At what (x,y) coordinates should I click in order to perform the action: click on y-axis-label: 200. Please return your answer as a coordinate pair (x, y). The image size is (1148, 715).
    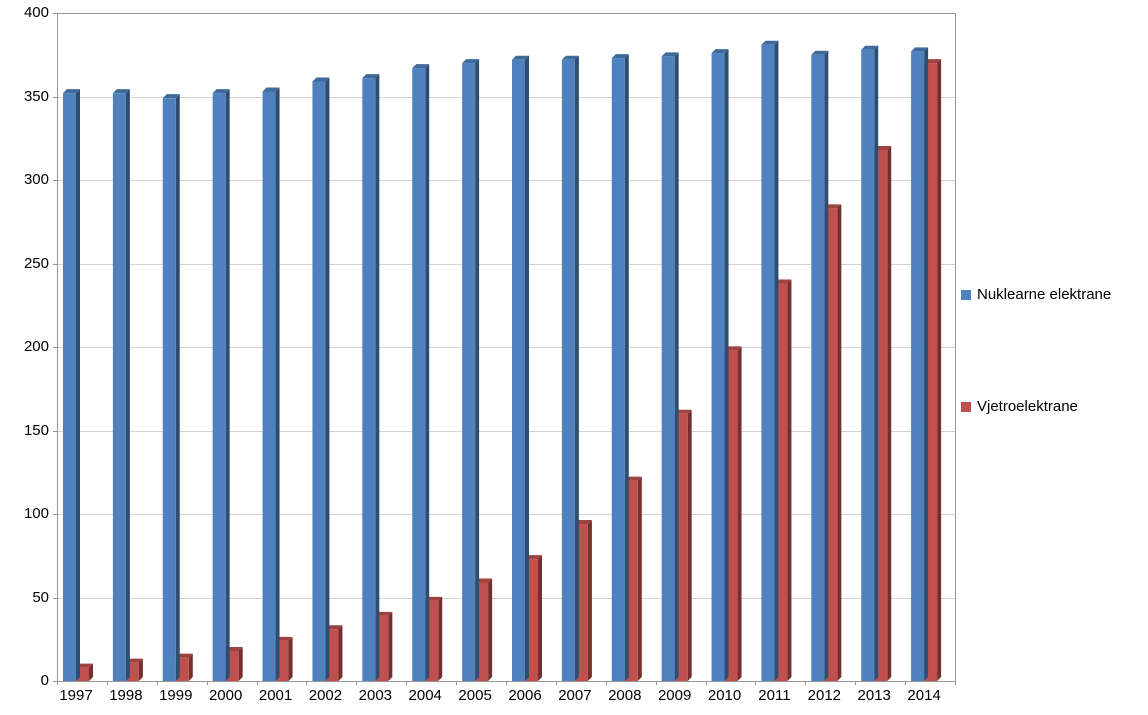
    Looking at the image, I should click on (36, 346).